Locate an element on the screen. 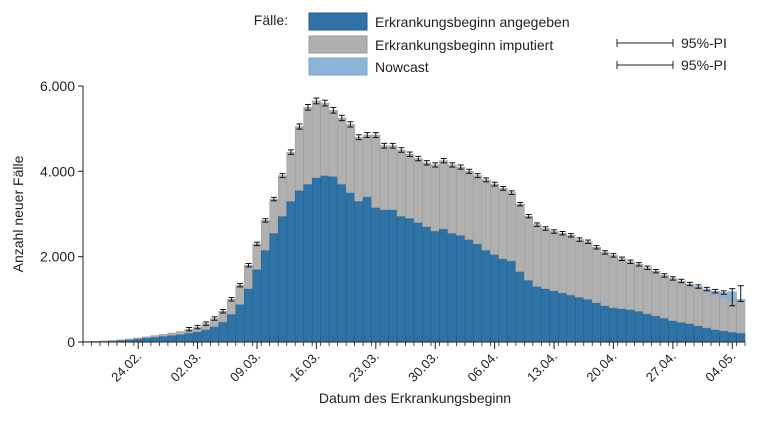 The width and height of the screenshot is (759, 421). x-tick-label: 27.04. is located at coordinates (661, 367).